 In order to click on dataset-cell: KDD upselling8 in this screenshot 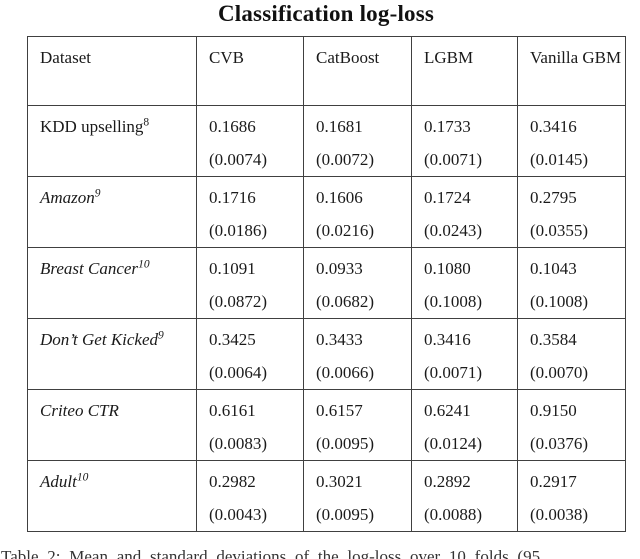, I will do `click(112, 141)`.